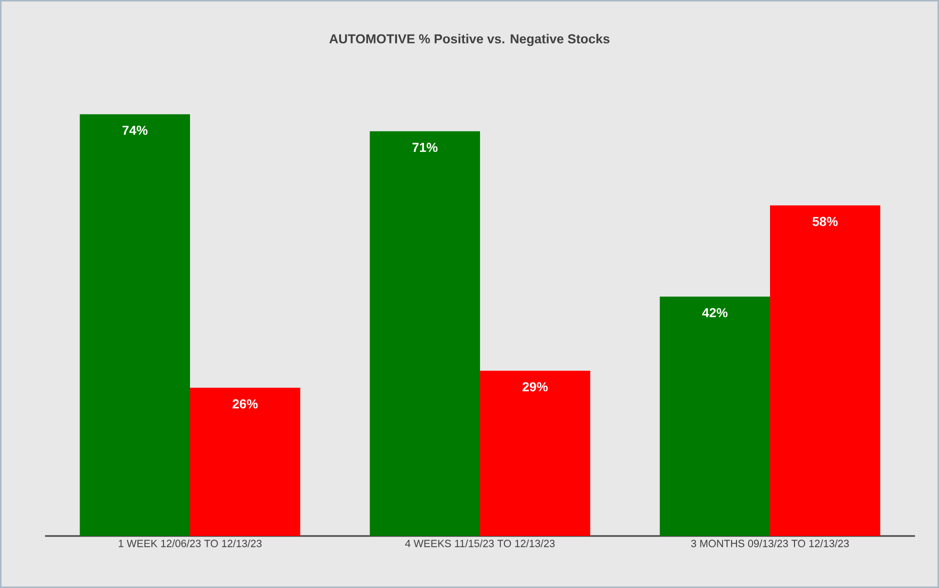 This screenshot has height=588, width=939. I want to click on data-label: 58%, so click(825, 221).